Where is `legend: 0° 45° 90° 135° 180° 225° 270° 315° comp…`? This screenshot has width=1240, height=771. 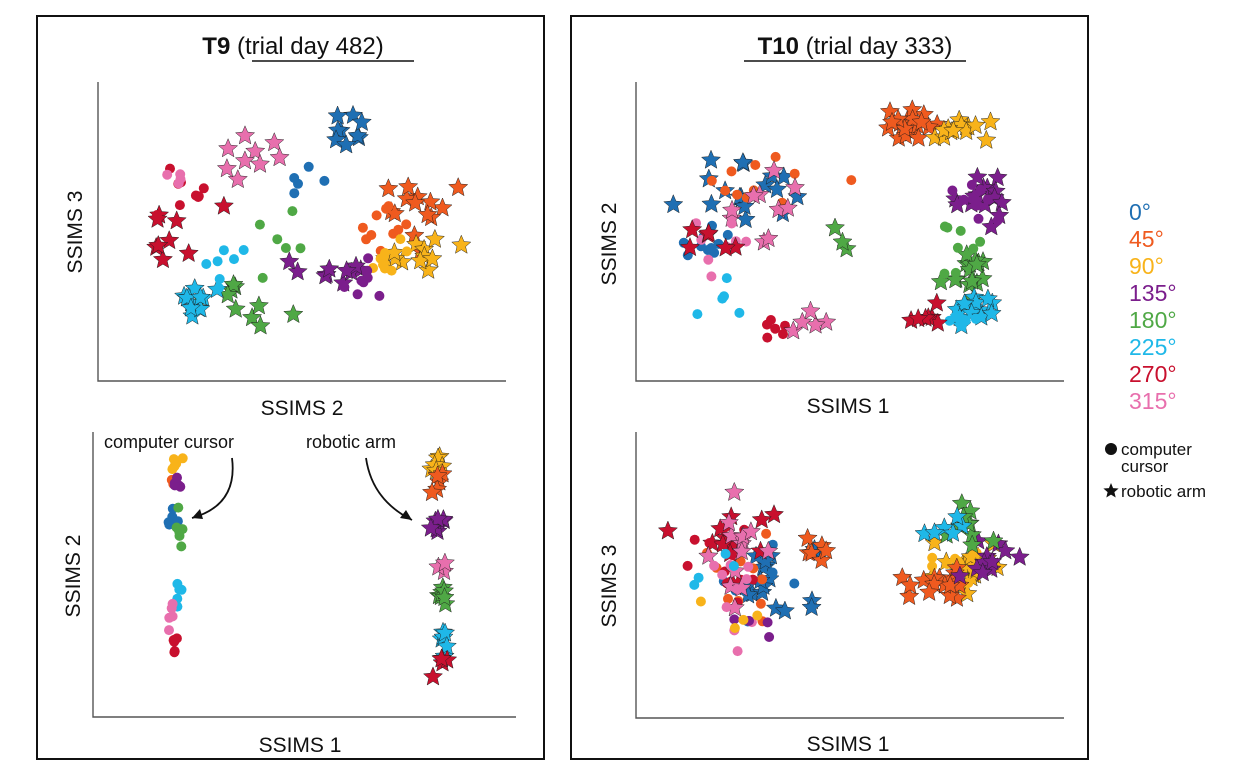 legend: 0° 45° 90° 135° 180° 225° 270° 315° comp… is located at coordinates (1154, 350).